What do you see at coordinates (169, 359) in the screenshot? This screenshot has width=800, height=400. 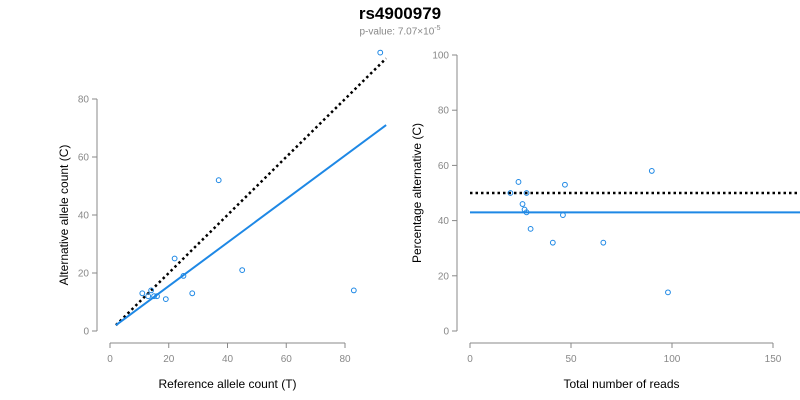 I see `x-tick-label-left: 20` at bounding box center [169, 359].